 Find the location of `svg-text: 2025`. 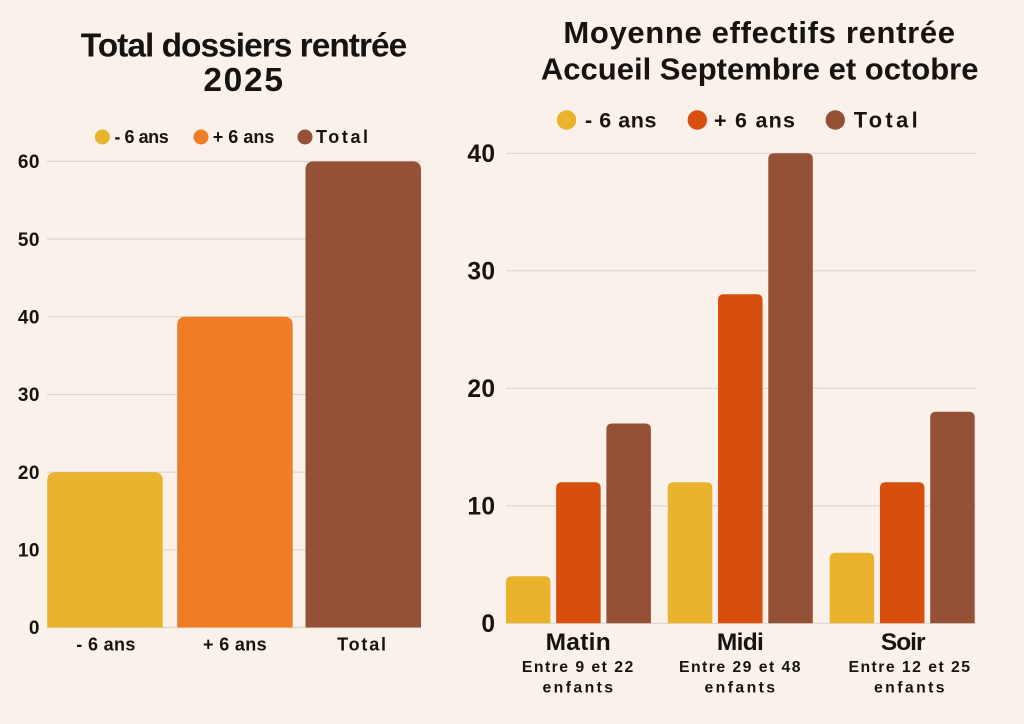

svg-text: 2025 is located at coordinates (243, 80).